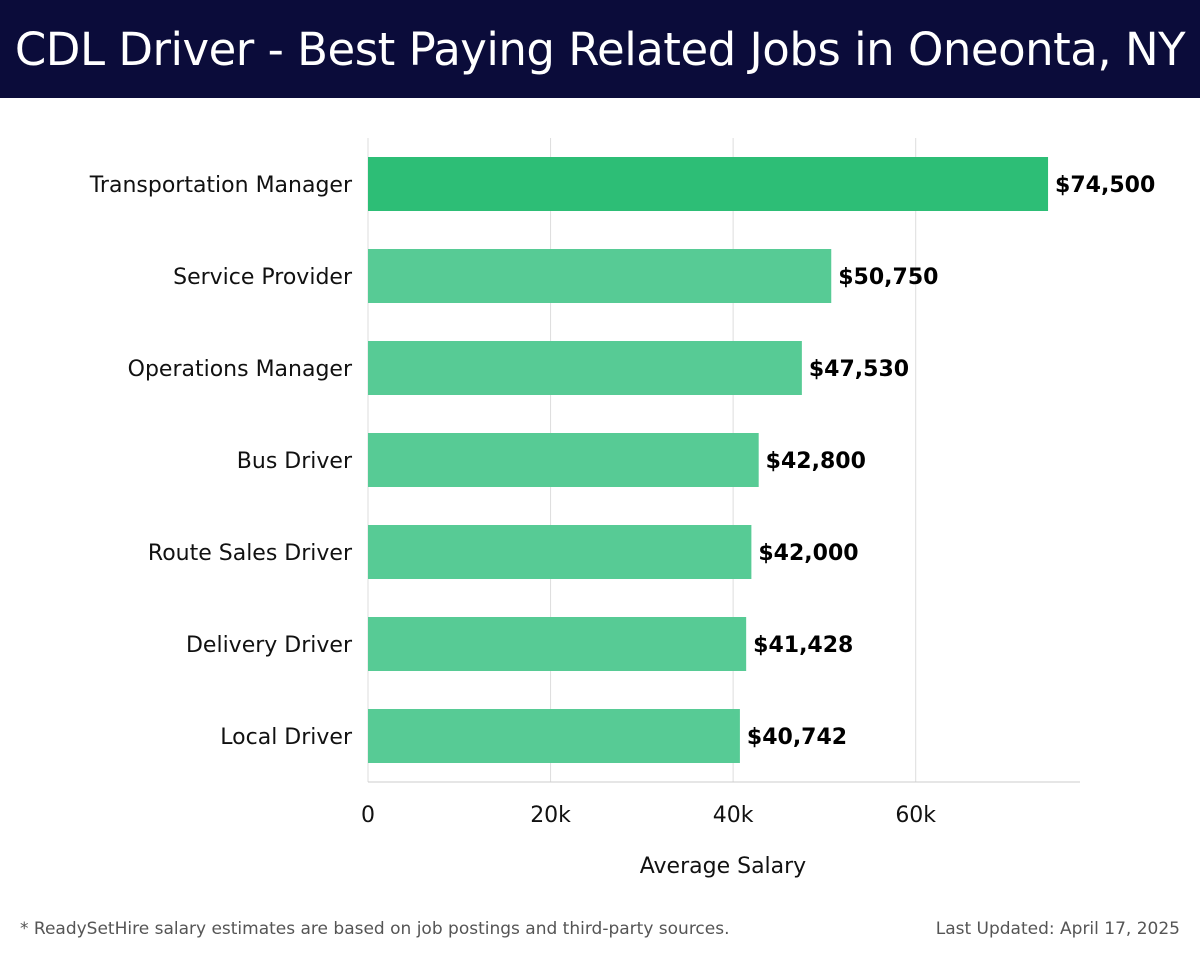  Describe the element at coordinates (250, 553) in the screenshot. I see `category-label: Route Sales Driver` at that location.